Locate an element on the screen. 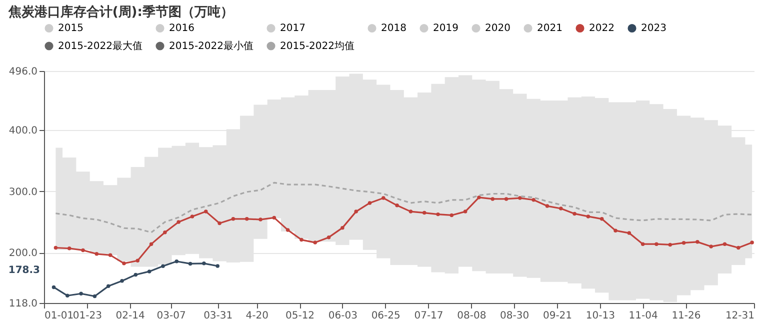 The height and width of the screenshot is (324, 771). x-tick-label: 08-30 is located at coordinates (515, 316).